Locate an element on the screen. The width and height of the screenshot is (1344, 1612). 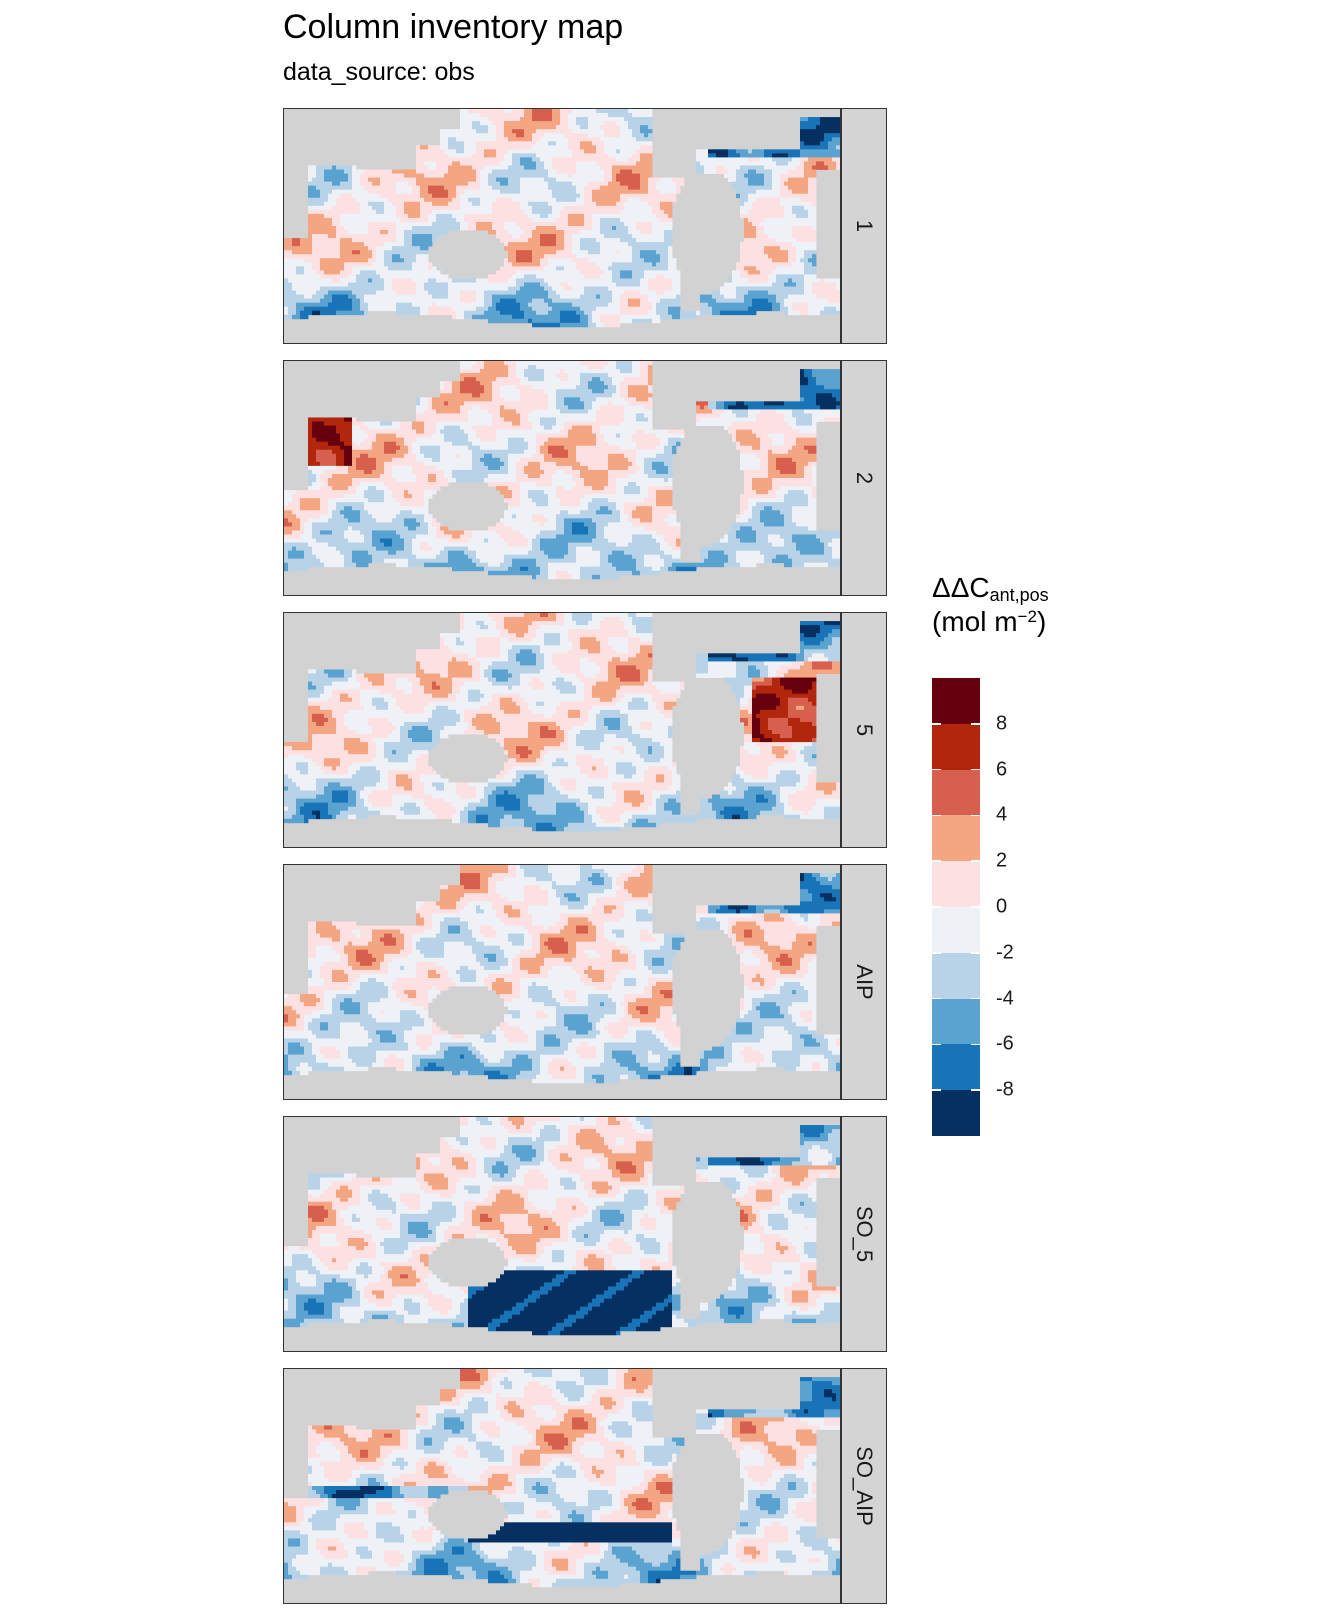
legend-unit-close: ) is located at coordinates (1041, 621).